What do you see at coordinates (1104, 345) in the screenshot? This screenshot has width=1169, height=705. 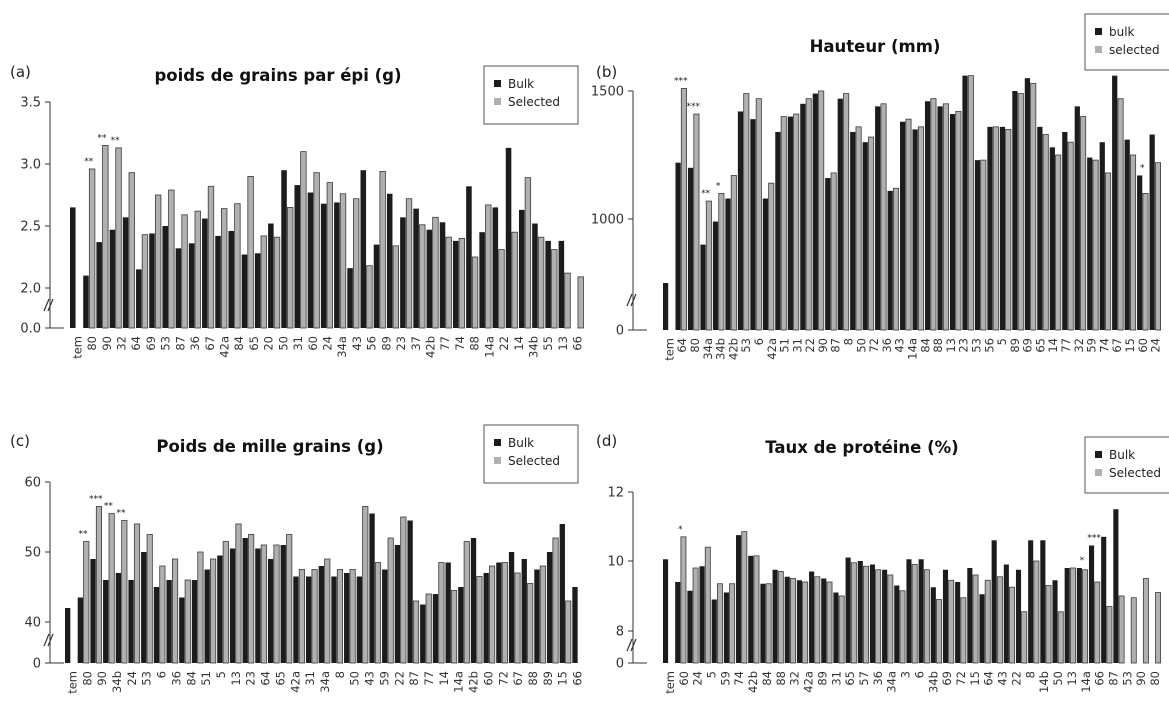 I see `x-tick-label: 74` at bounding box center [1104, 345].